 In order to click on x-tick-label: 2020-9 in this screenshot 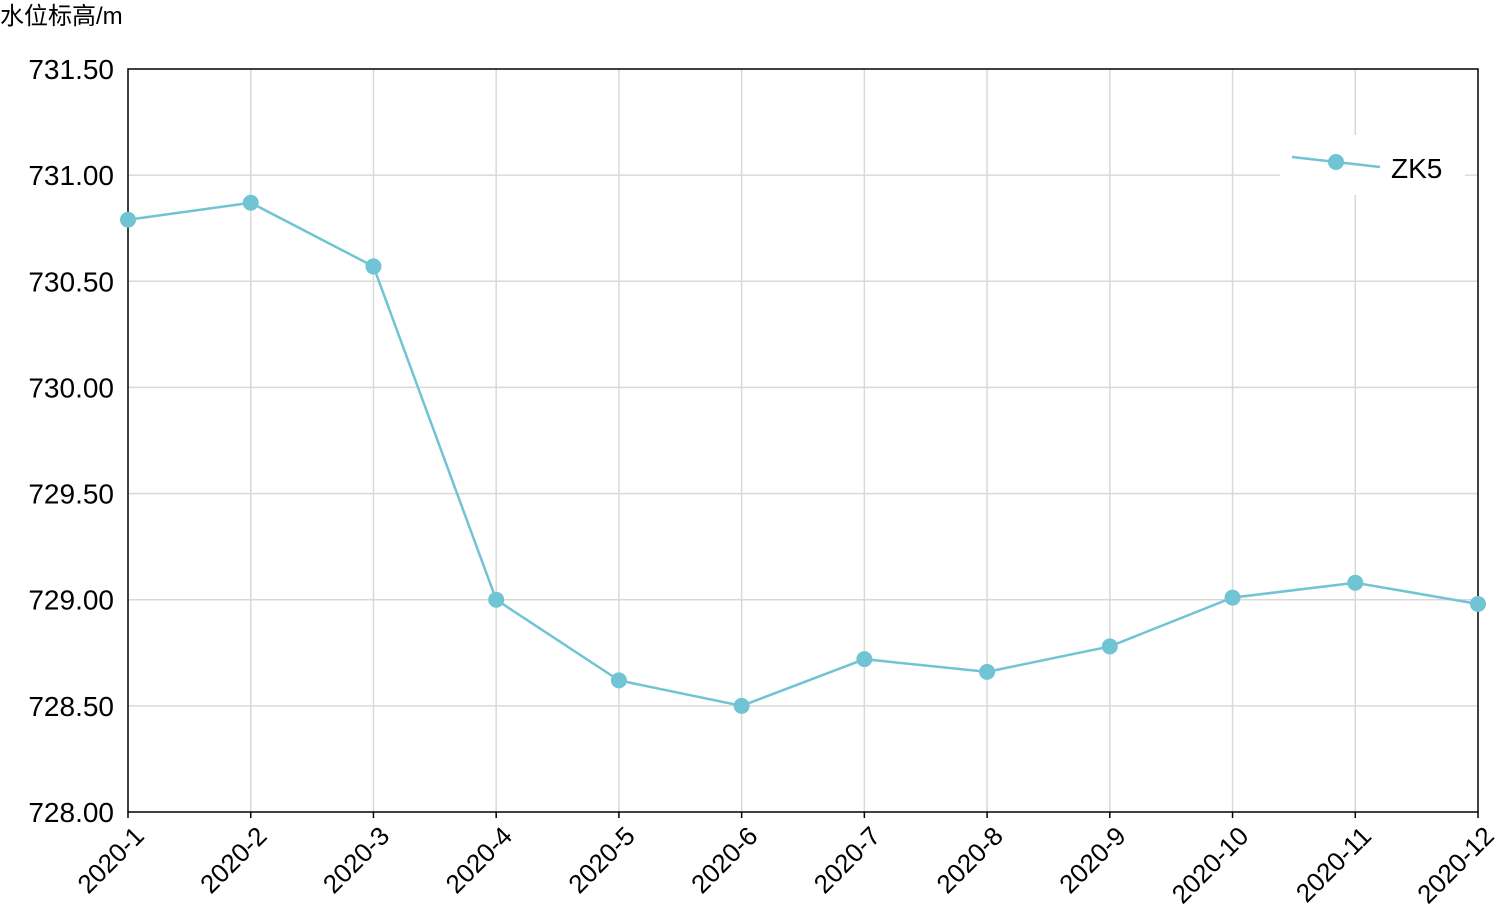, I will do `click(1092, 860)`.